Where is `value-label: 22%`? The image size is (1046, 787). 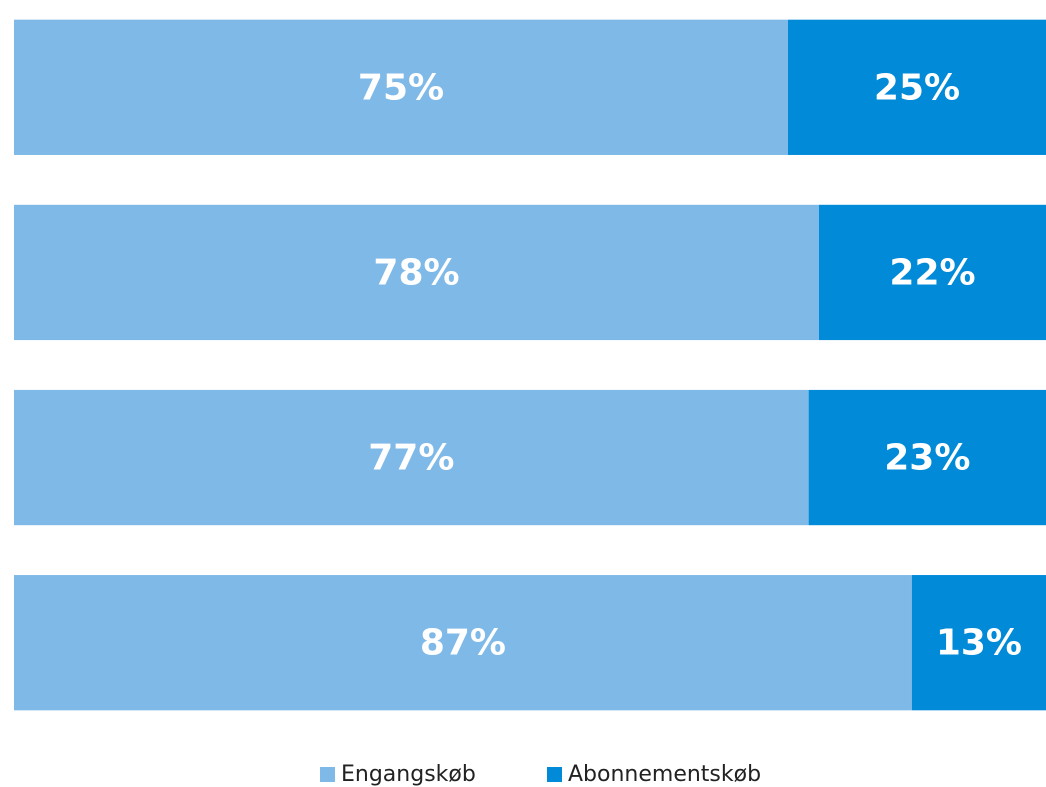
value-label: 22% is located at coordinates (932, 272).